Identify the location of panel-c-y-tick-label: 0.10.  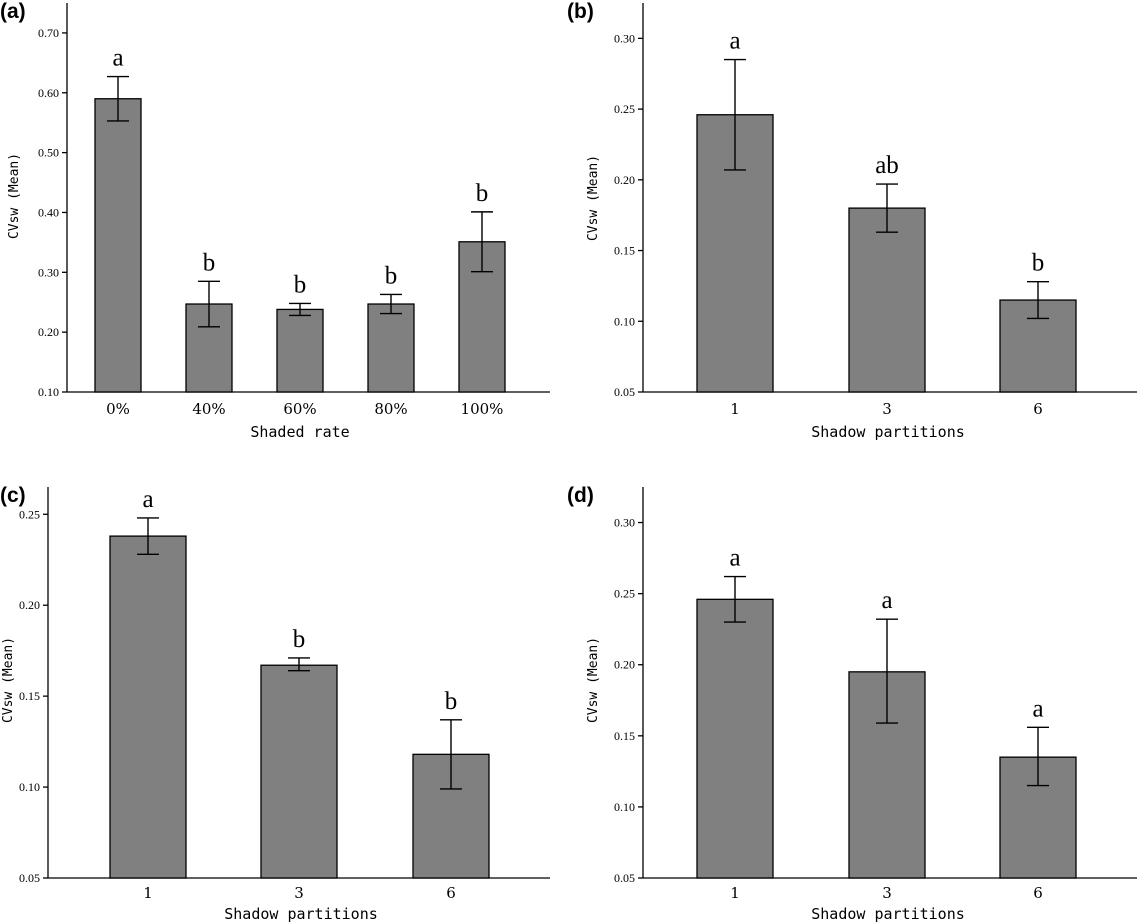
(29, 787).